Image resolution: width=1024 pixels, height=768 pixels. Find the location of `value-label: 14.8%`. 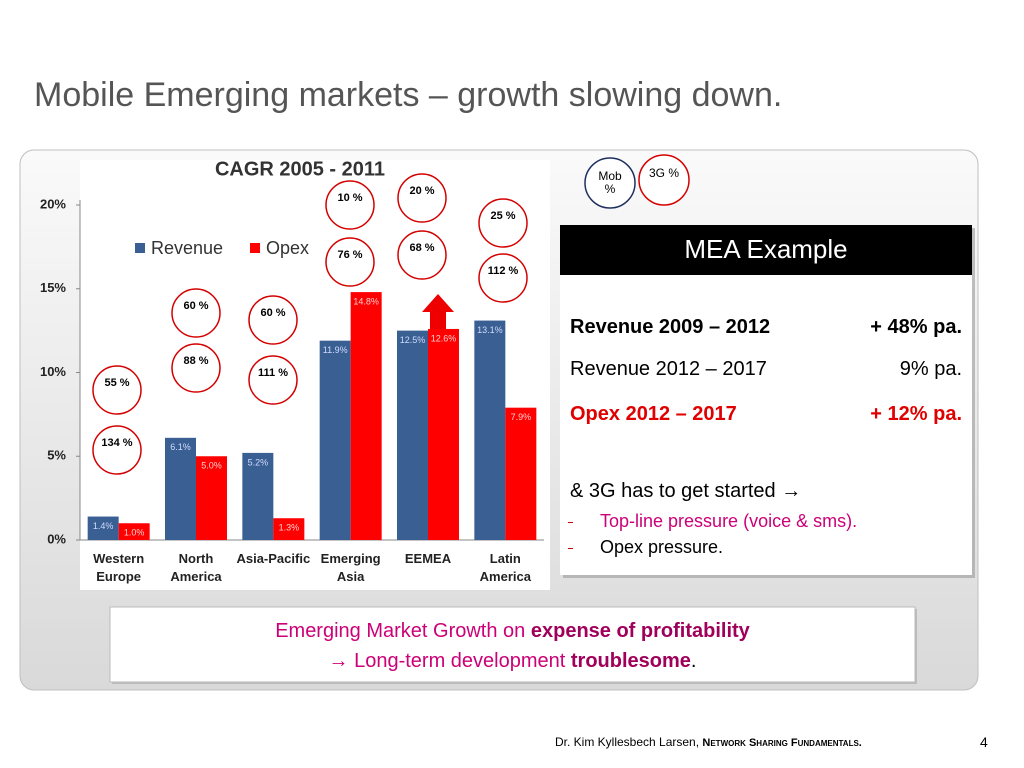

value-label: 14.8% is located at coordinates (366, 301).